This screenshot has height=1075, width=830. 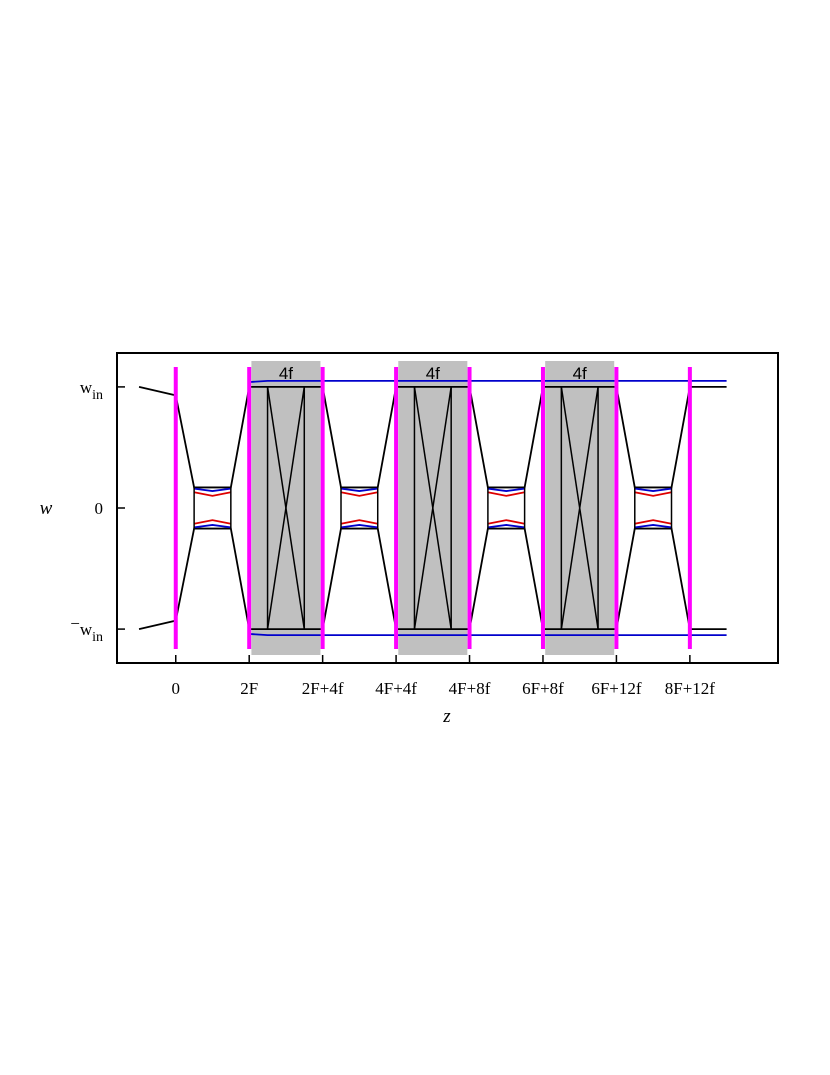 I want to click on y-axis-title: w, so click(x=46, y=508).